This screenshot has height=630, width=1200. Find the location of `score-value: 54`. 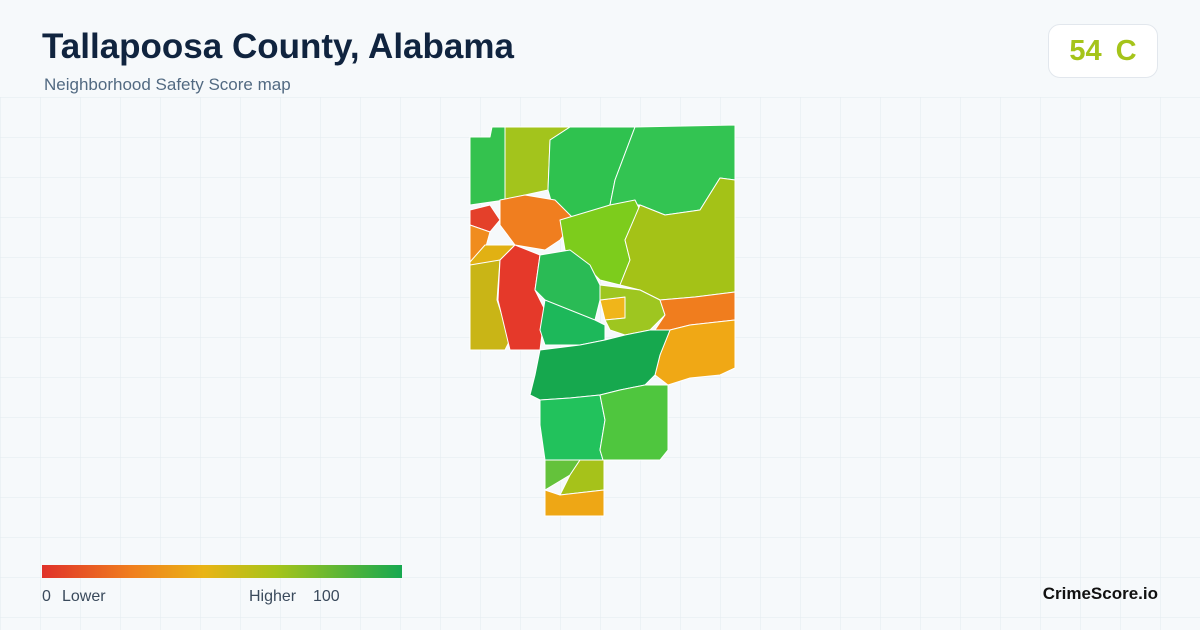

score-value: 54 is located at coordinates (1085, 50).